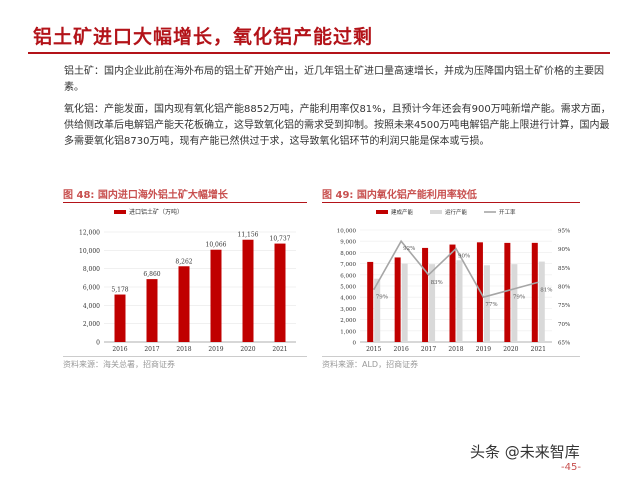  Describe the element at coordinates (347, 232) in the screenshot. I see `y-left-tick-label: 10,000` at that location.